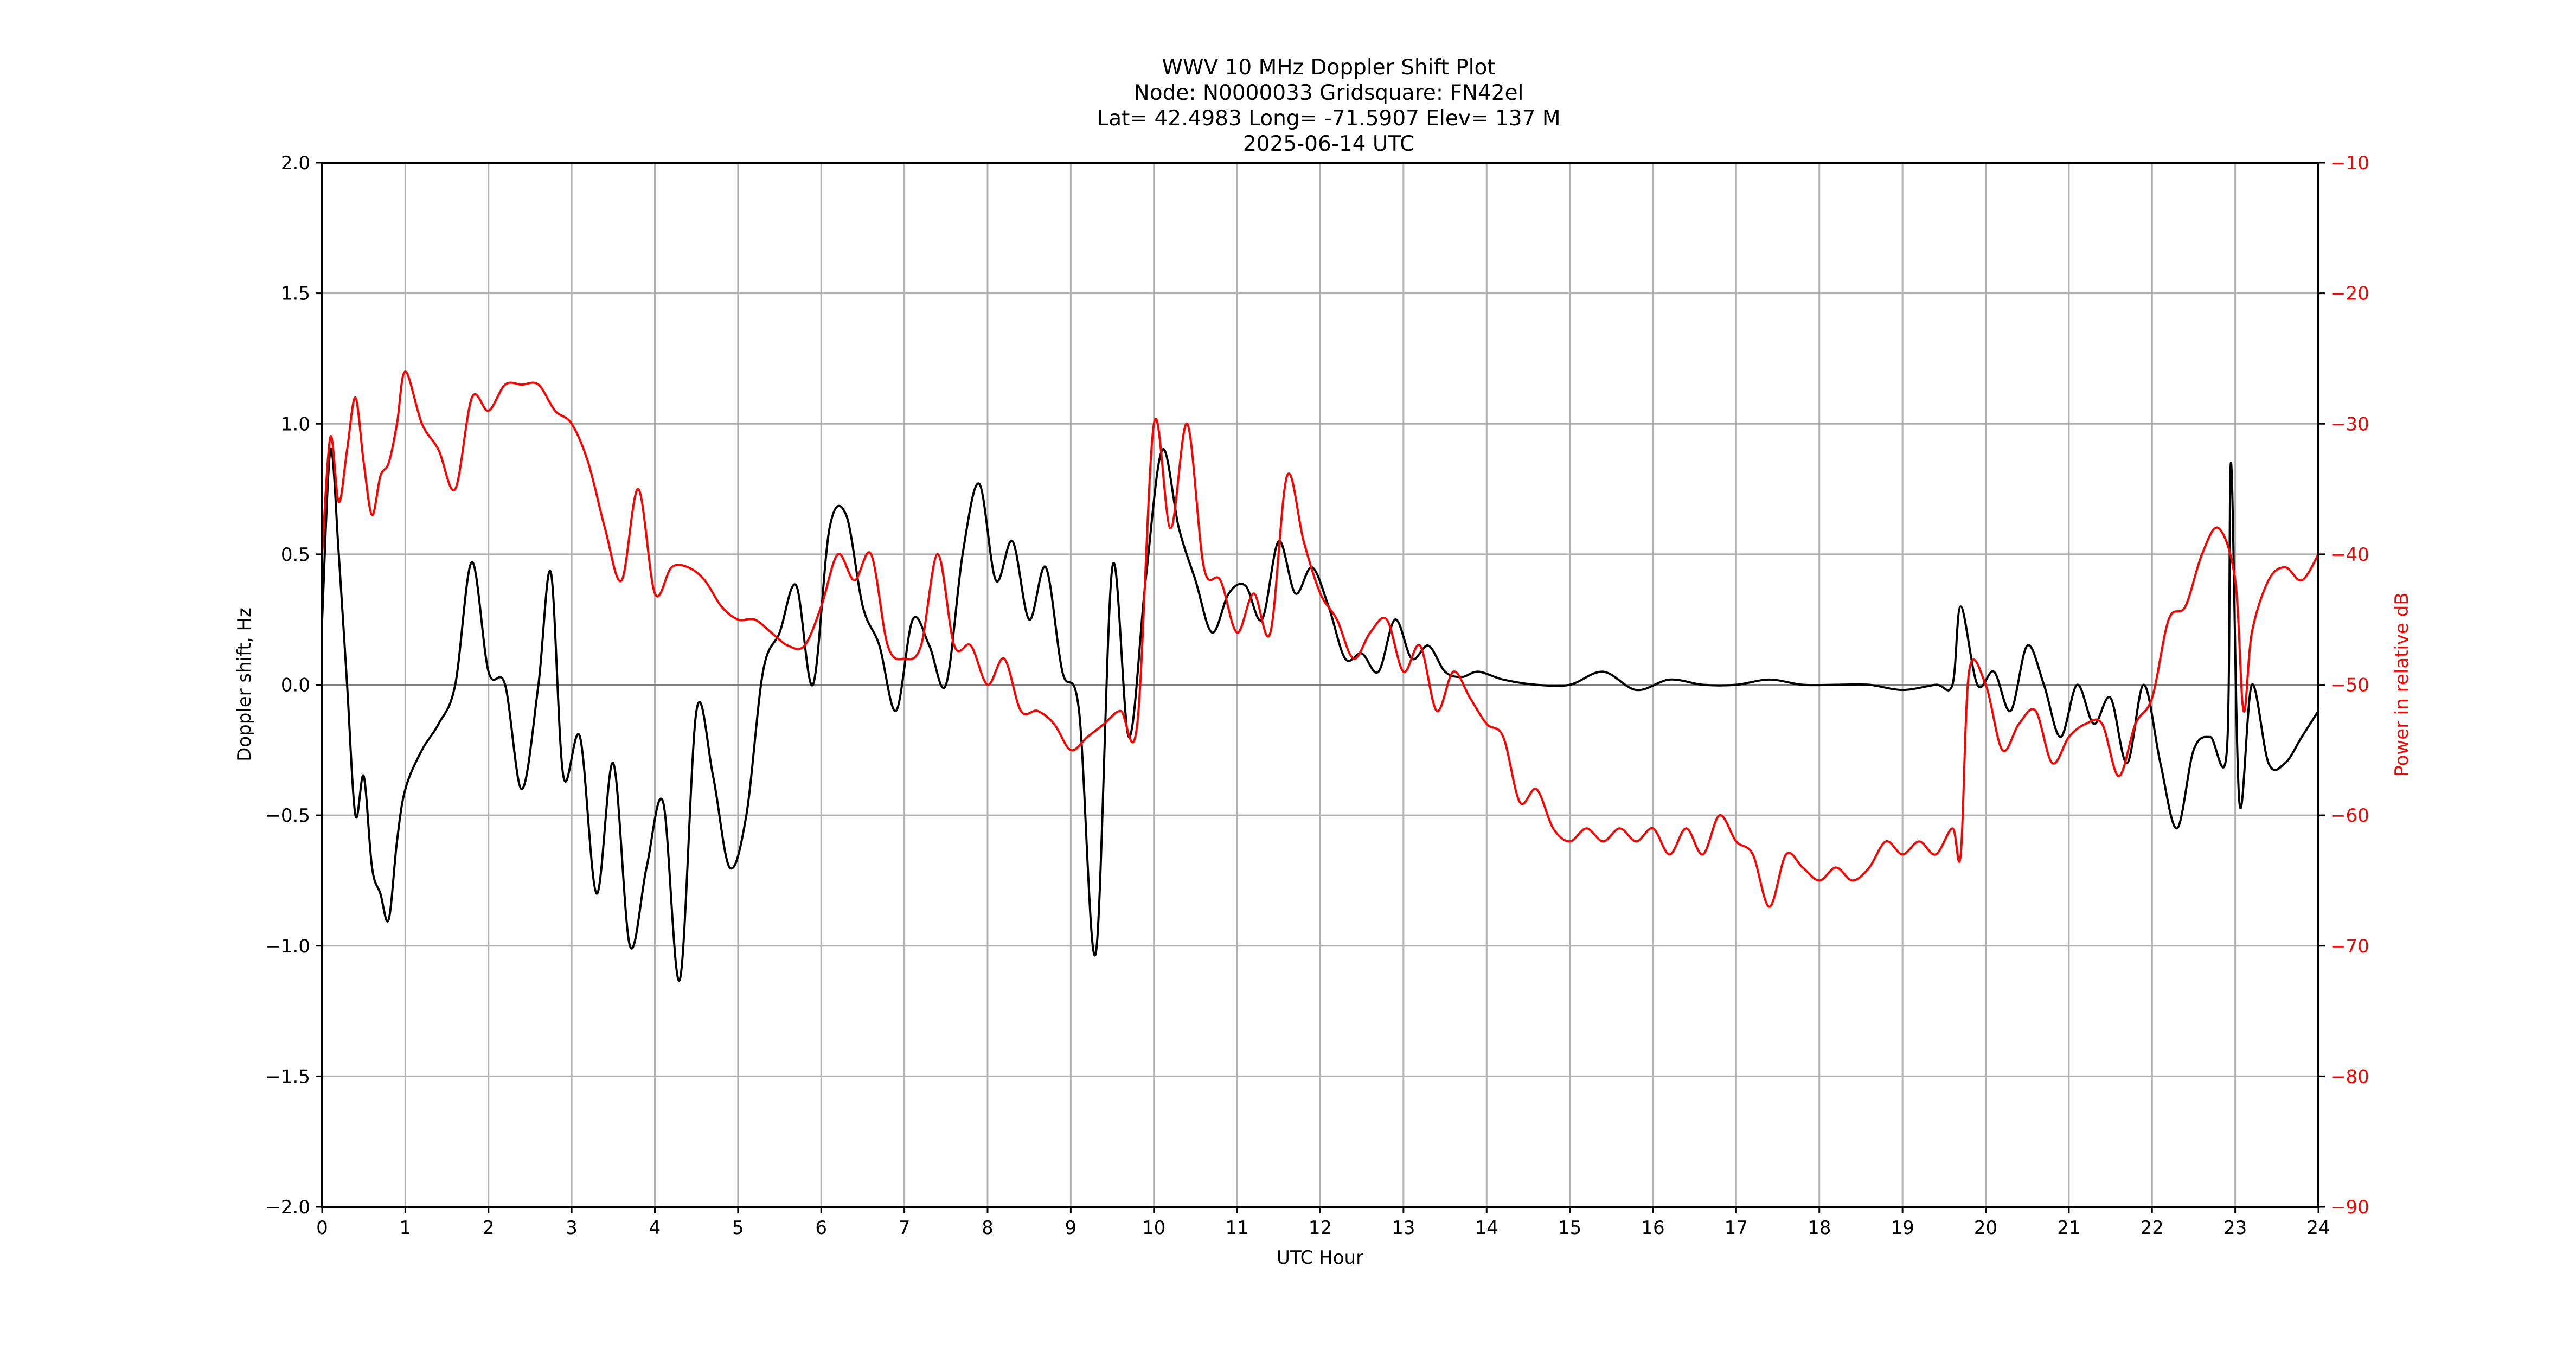  I want to click on y-tick-label: −1.5, so click(287, 1077).